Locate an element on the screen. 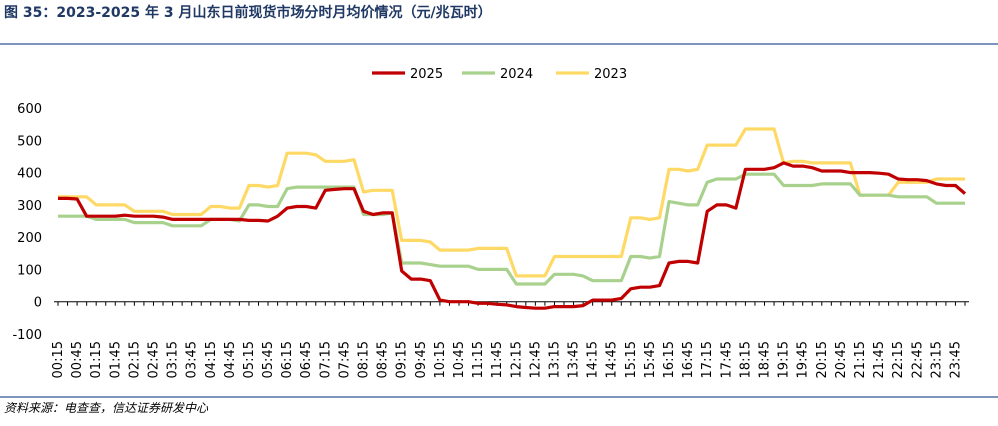  x-tick-label: 22:45 is located at coordinates (917, 359).